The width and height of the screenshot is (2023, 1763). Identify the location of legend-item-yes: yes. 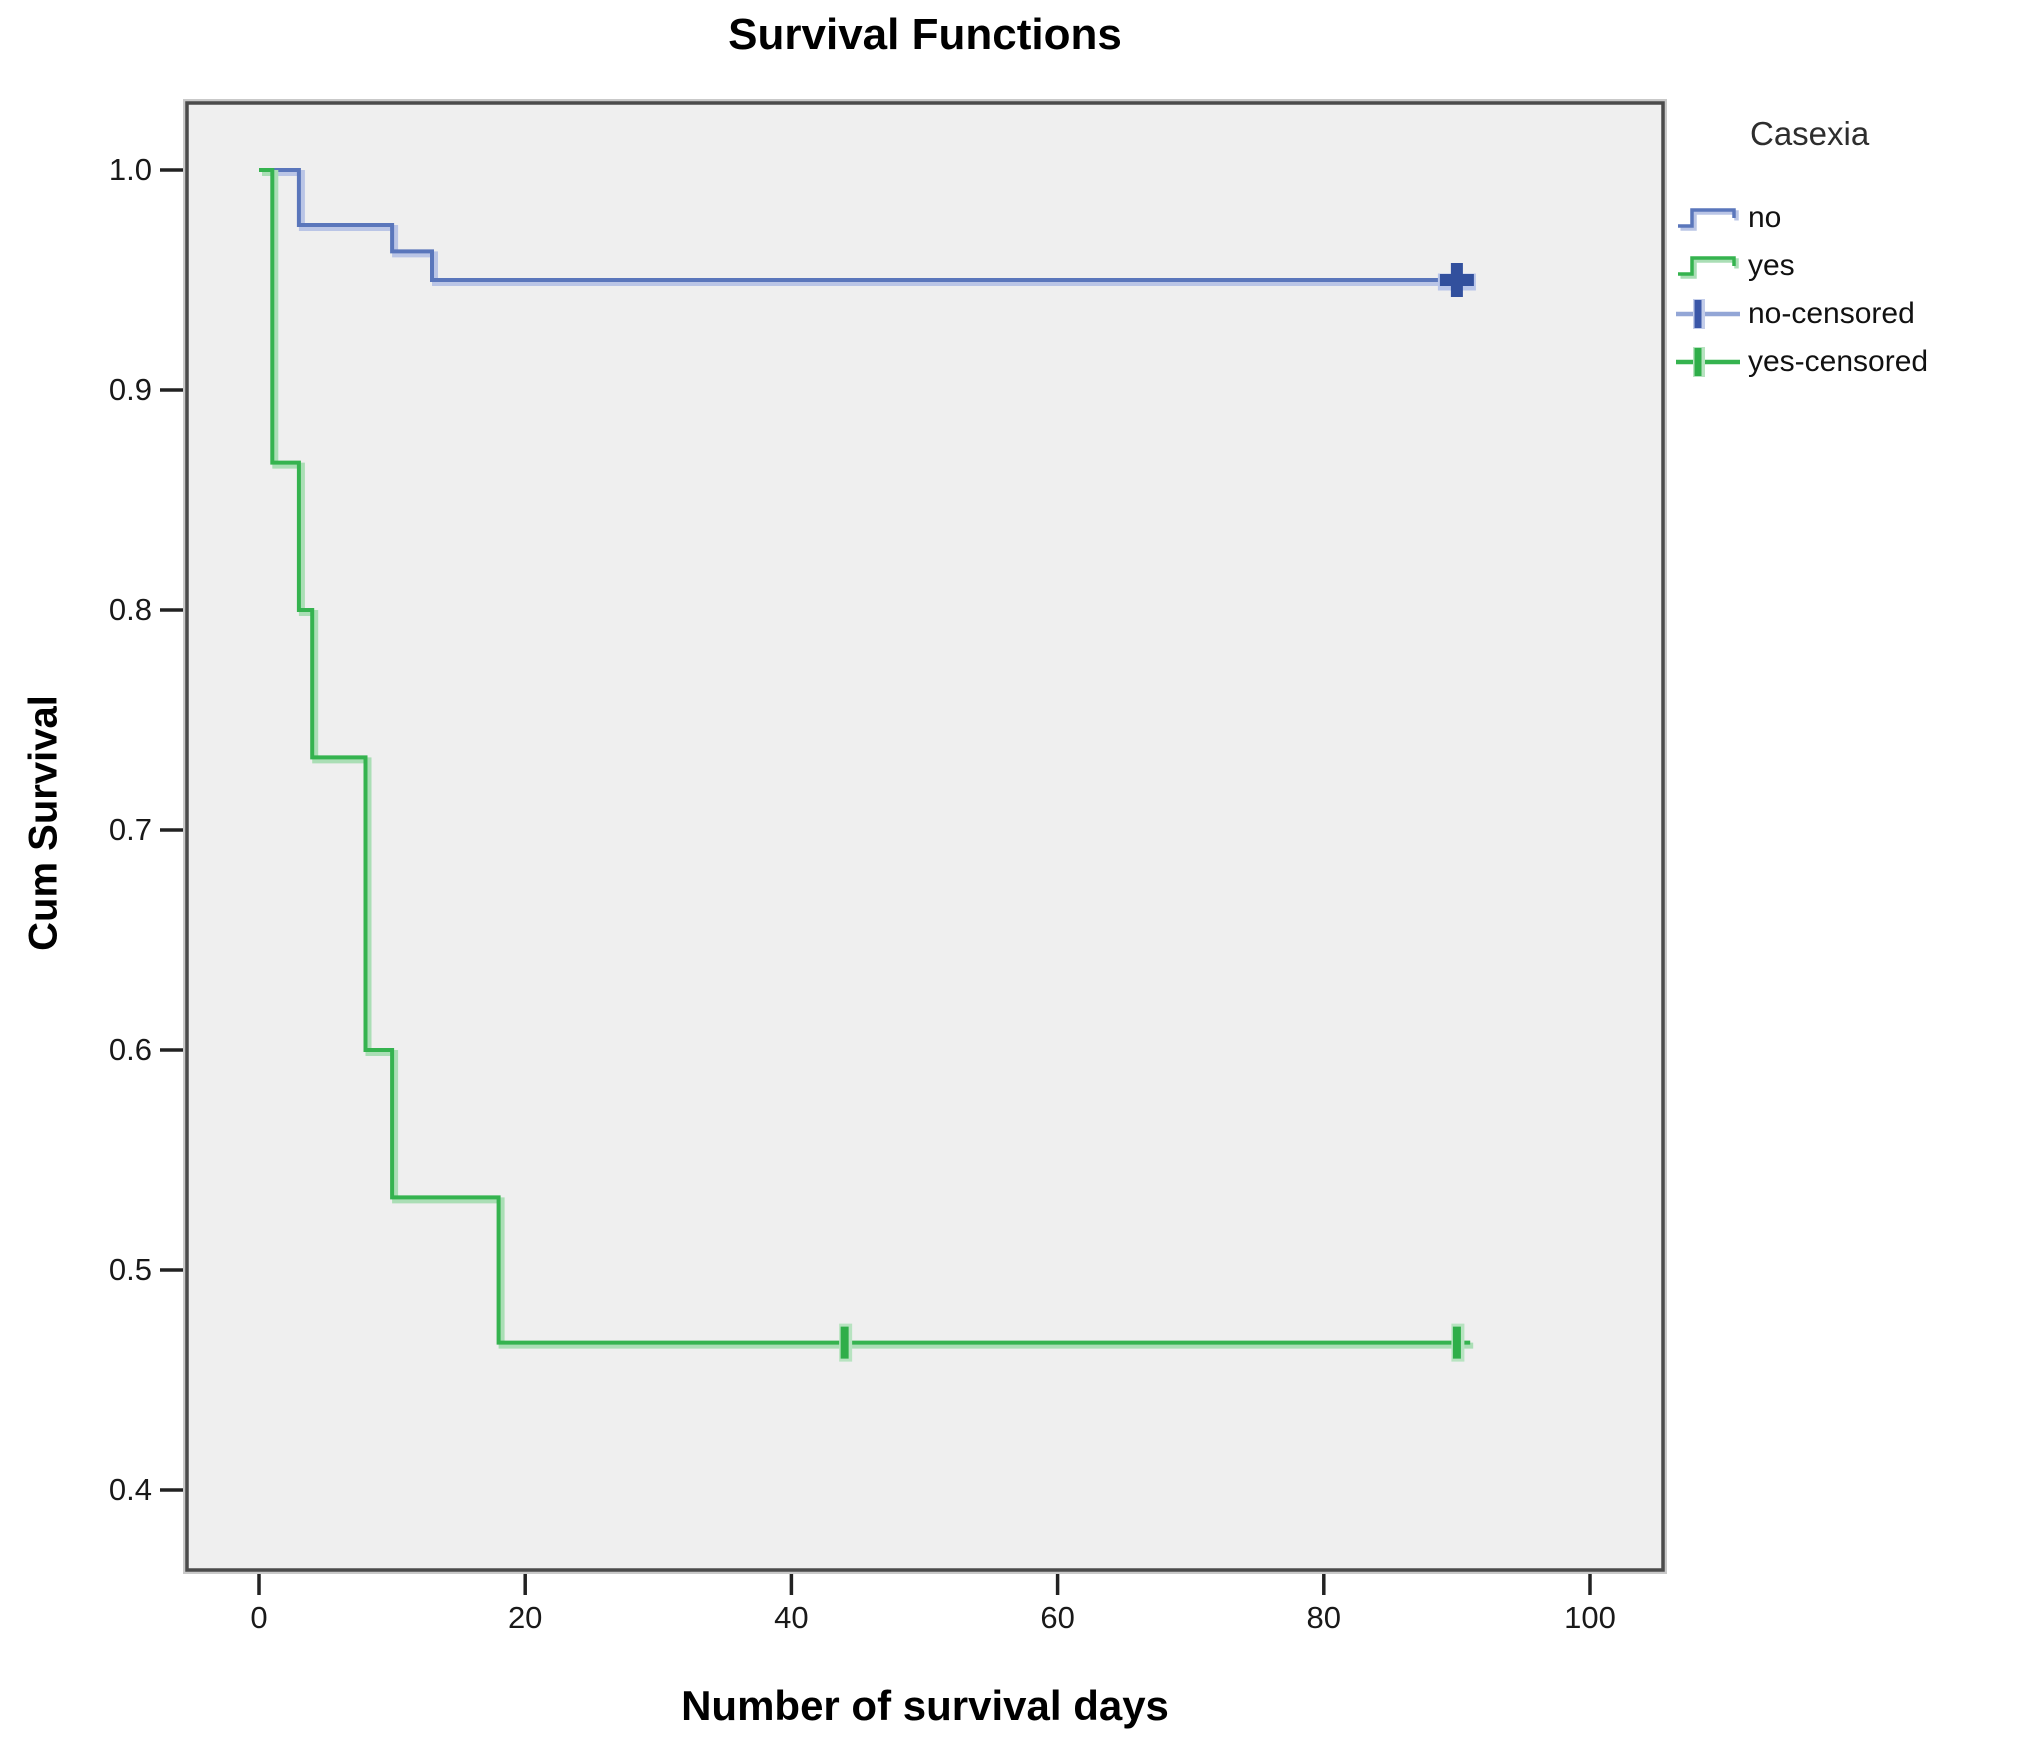
(1848, 266).